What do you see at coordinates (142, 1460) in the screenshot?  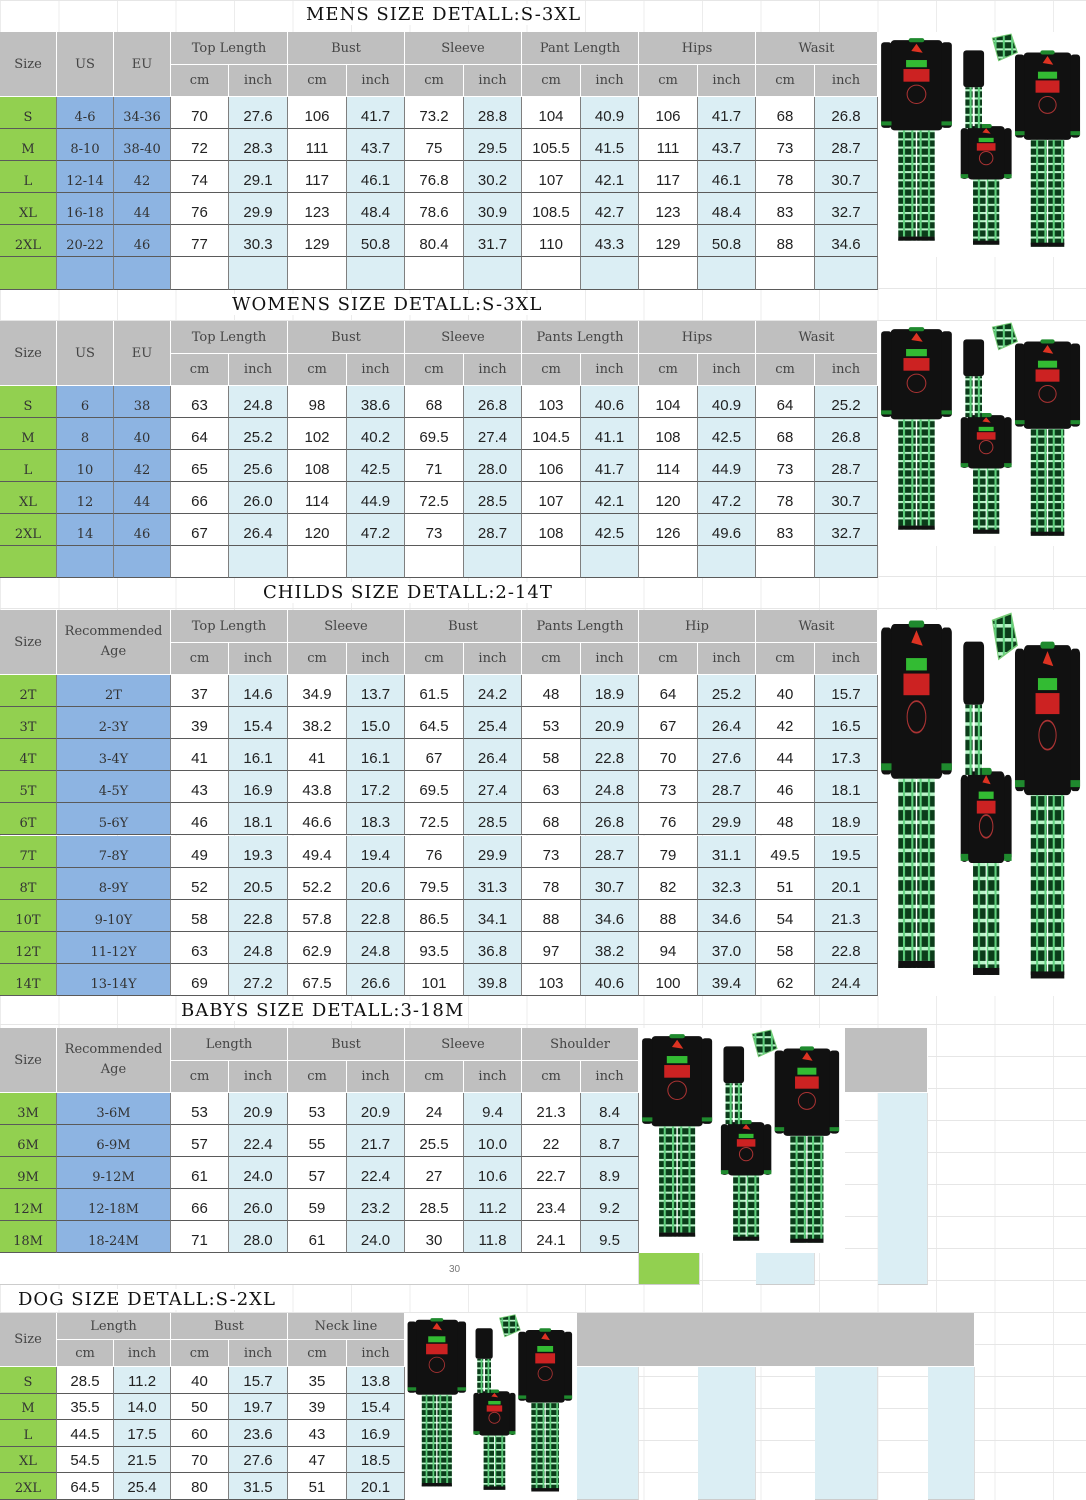 I see `inch-value-cell: 21.5` at bounding box center [142, 1460].